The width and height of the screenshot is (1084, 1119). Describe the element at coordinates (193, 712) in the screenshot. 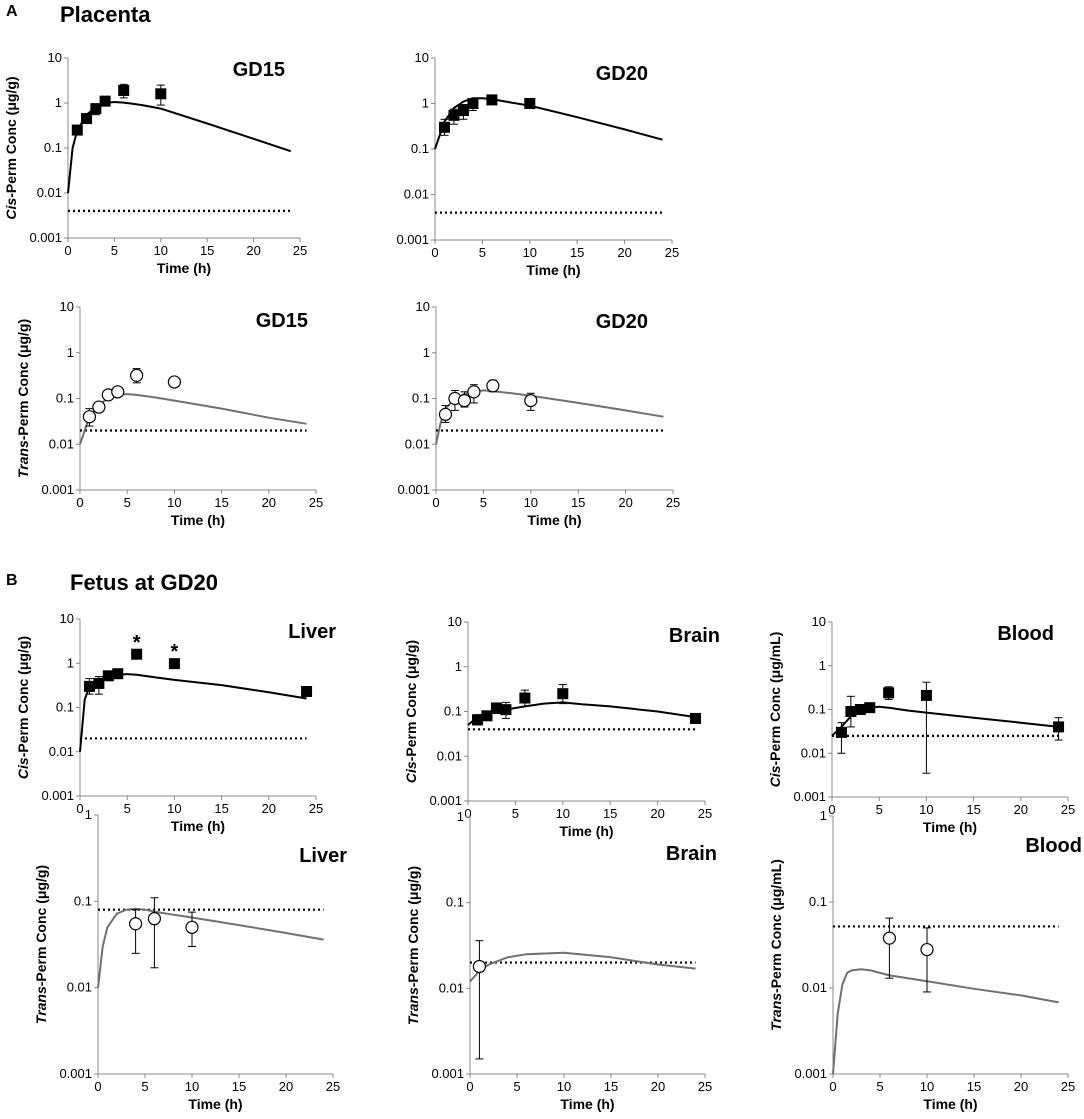

I see `model-curve` at that location.